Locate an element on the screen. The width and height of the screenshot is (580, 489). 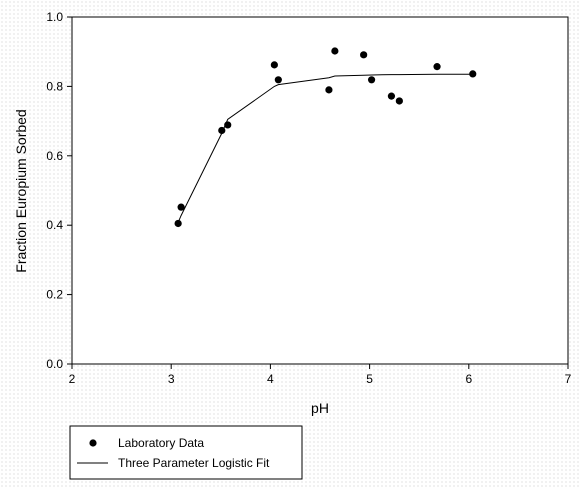
legend-label-laboratory-data: Laboratory Data is located at coordinates (161, 443).